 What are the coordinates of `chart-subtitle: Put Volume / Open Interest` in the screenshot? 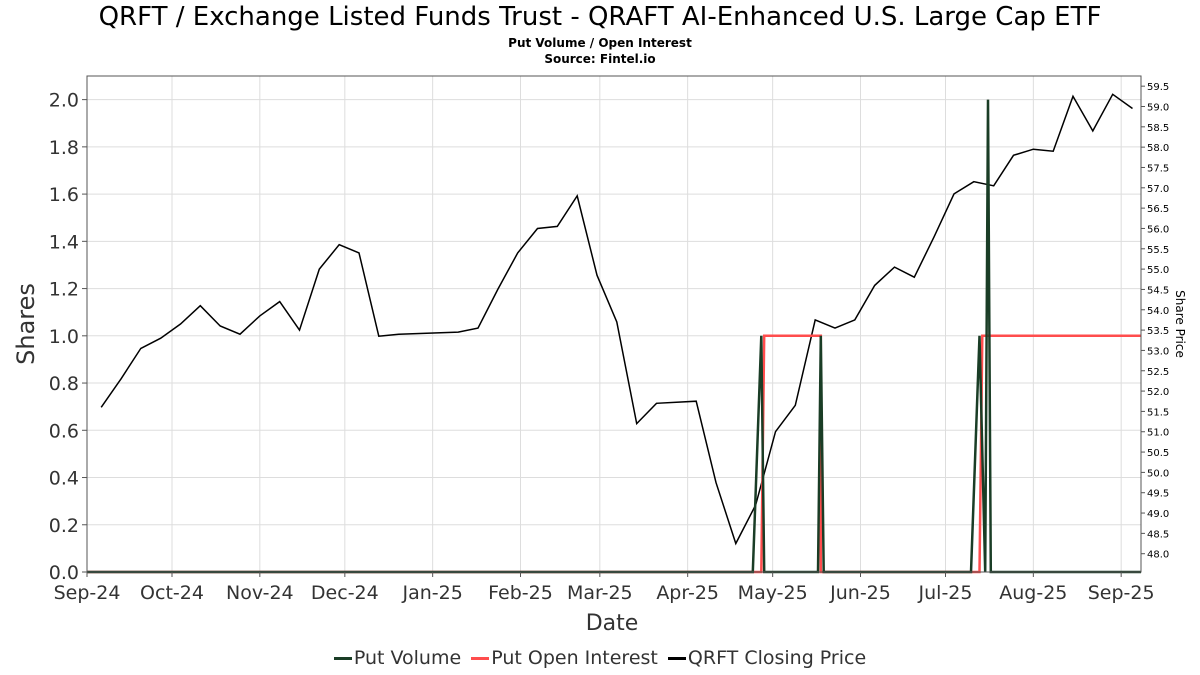 It's located at (600, 43).